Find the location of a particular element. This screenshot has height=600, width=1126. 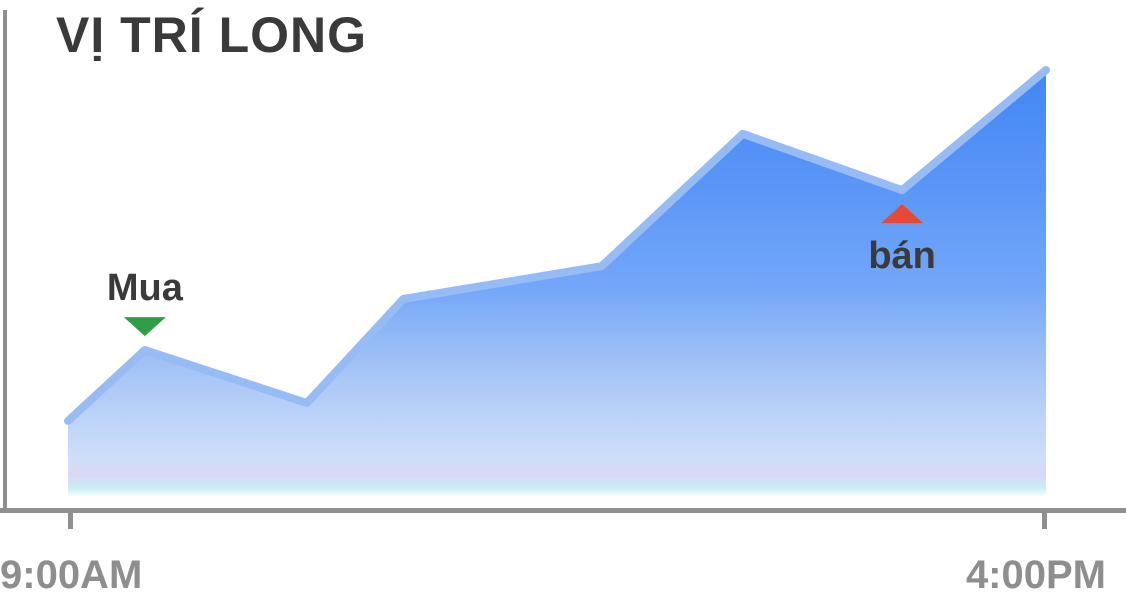

chart-title: VỊ TRÍ LONG is located at coordinates (211, 35).